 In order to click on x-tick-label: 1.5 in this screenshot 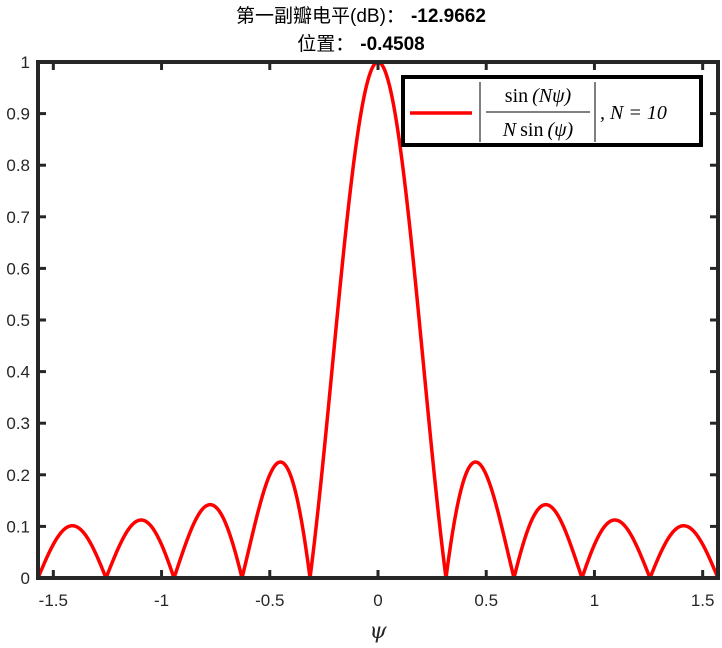, I will do `click(703, 600)`.